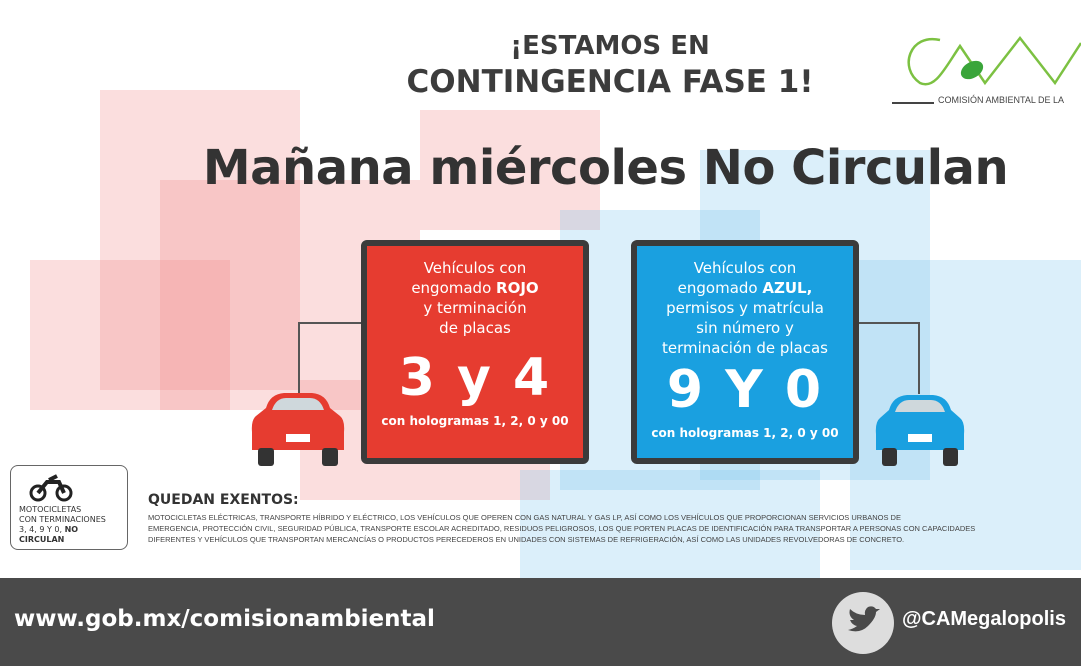 This screenshot has width=1081, height=666. What do you see at coordinates (62, 519) in the screenshot?
I see `moto-line2: CON TERMINACIONES` at bounding box center [62, 519].